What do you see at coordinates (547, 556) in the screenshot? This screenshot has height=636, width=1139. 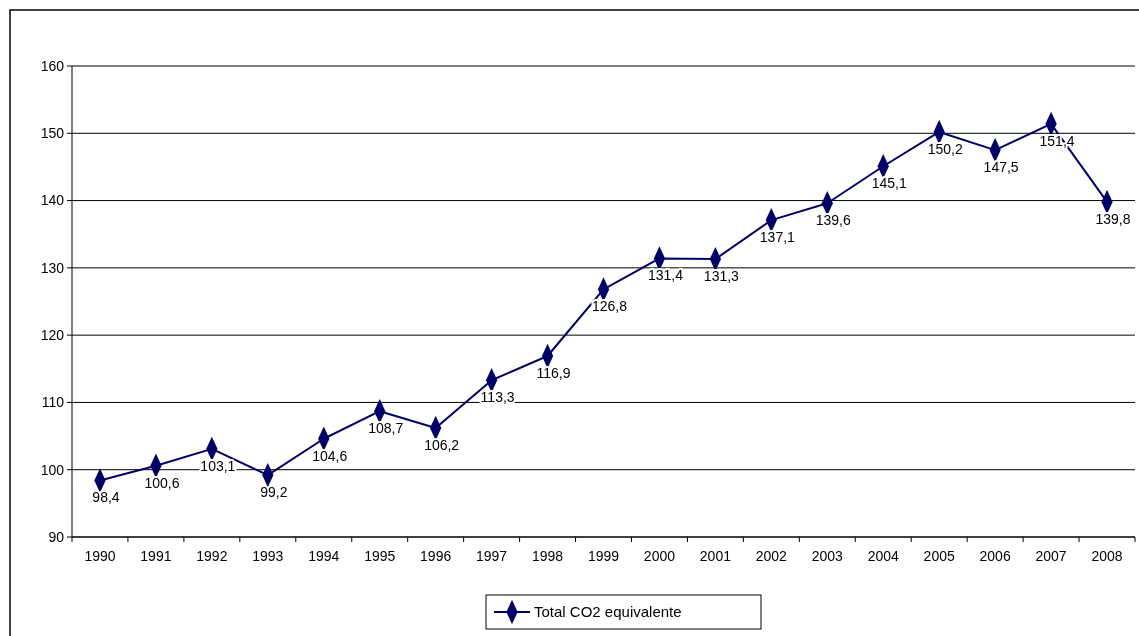 I see `x-tick-label: 1998` at bounding box center [547, 556].